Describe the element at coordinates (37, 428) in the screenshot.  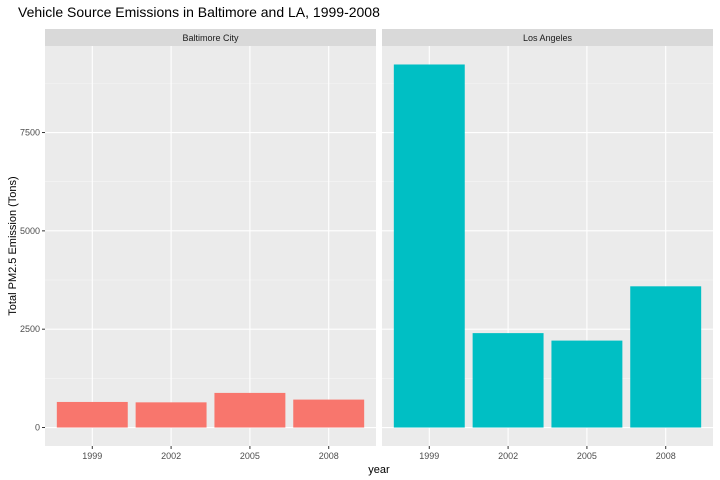
I see `y-tick-label: 0` at that location.